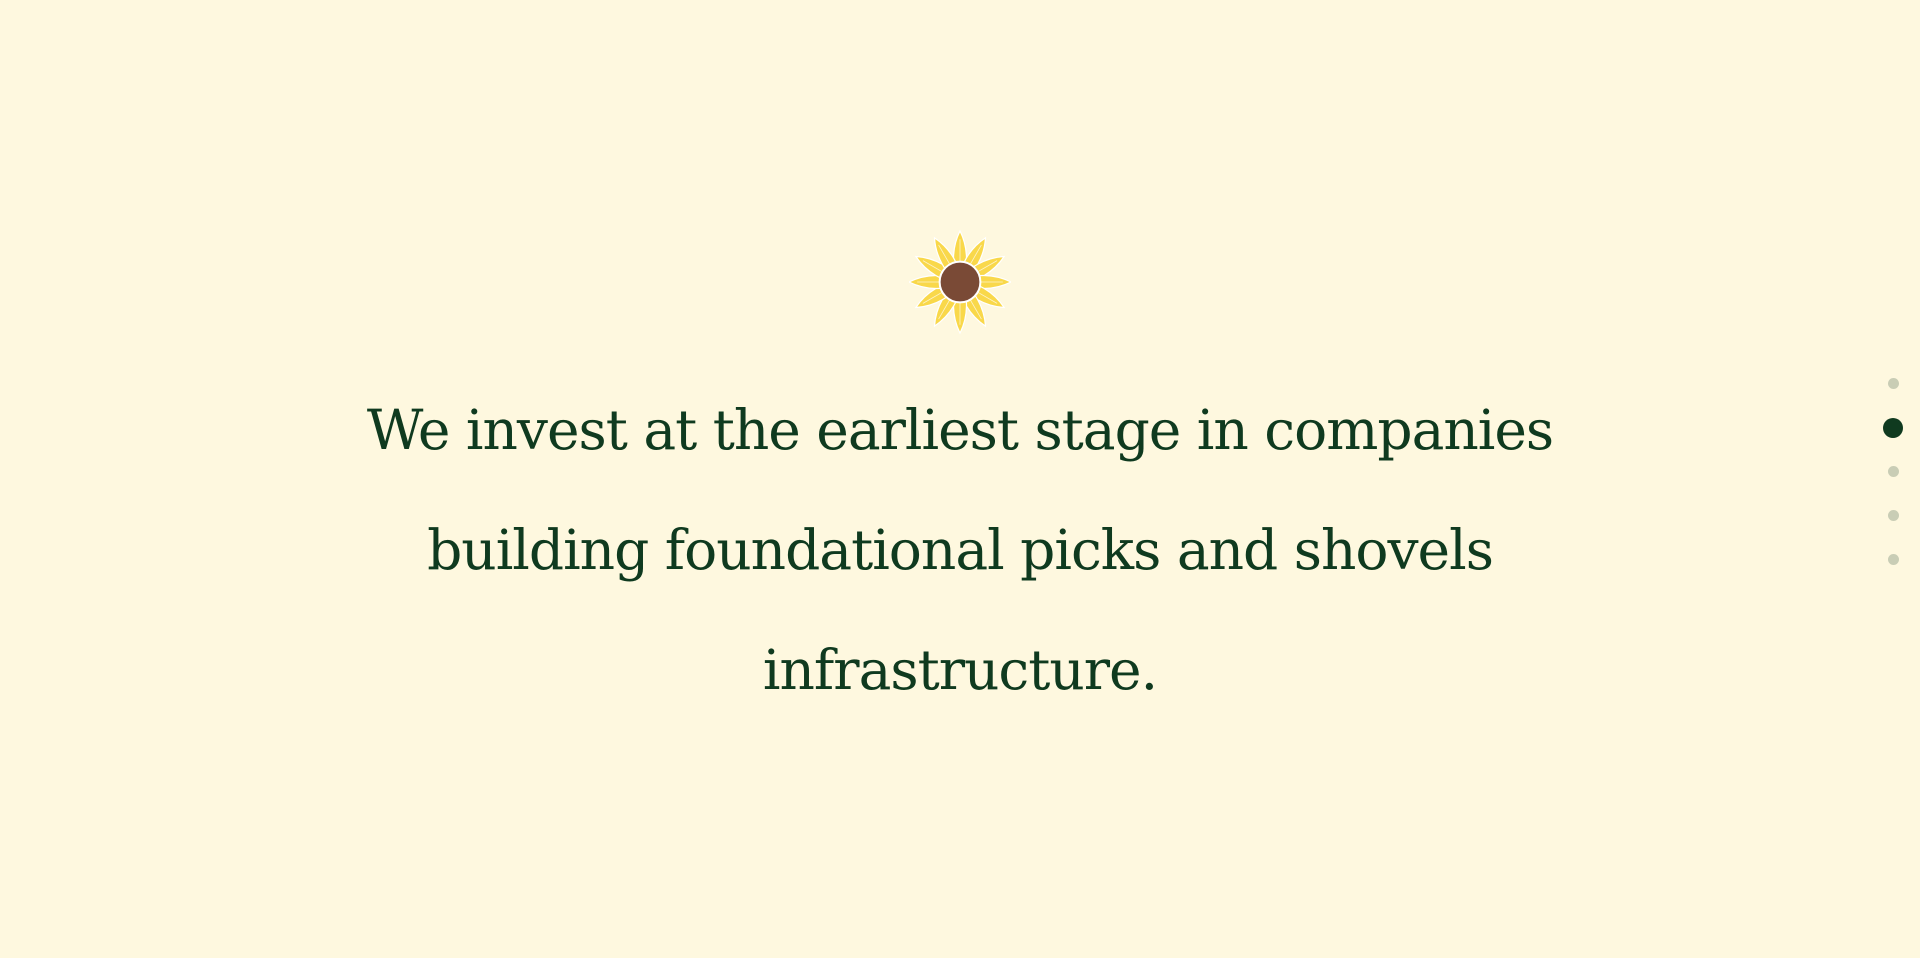 The image size is (1920, 958). I want to click on sunflower-center, so click(960, 282).